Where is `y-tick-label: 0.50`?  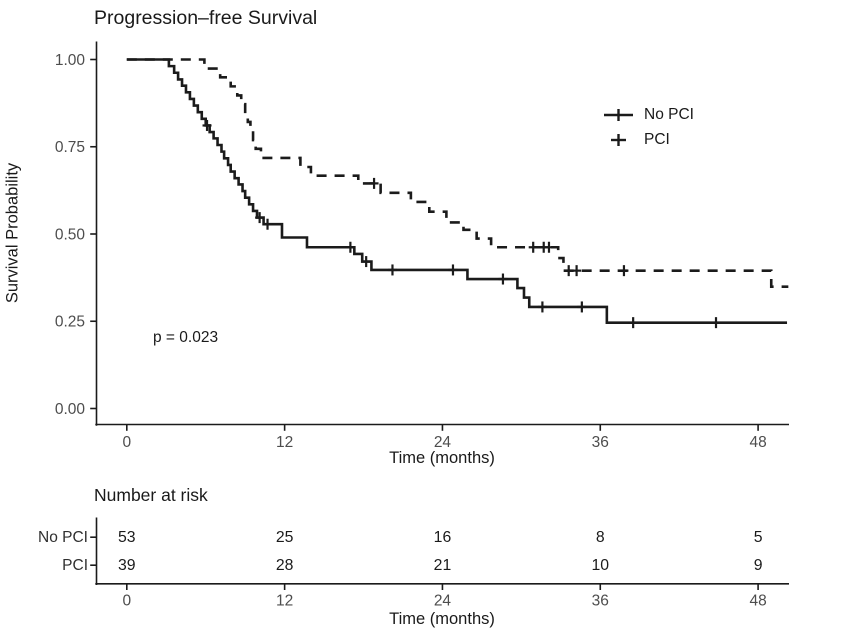 y-tick-label: 0.50 is located at coordinates (70, 234).